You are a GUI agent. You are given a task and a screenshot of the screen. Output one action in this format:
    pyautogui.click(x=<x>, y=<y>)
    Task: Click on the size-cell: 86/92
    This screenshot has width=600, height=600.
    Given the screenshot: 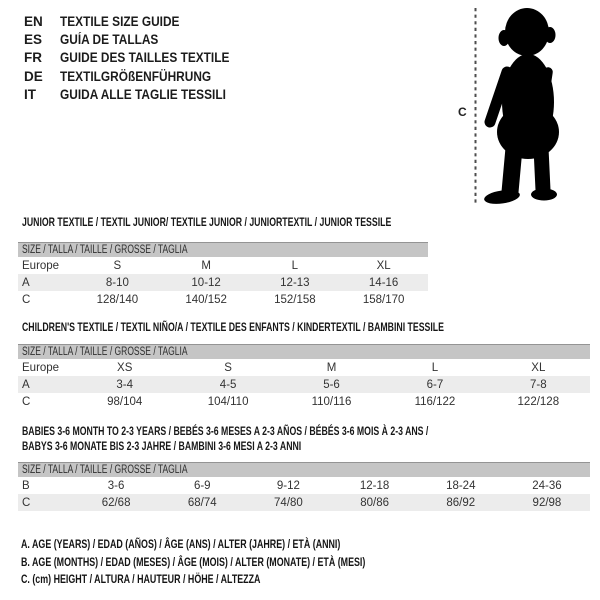 What is the action you would take?
    pyautogui.click(x=461, y=502)
    